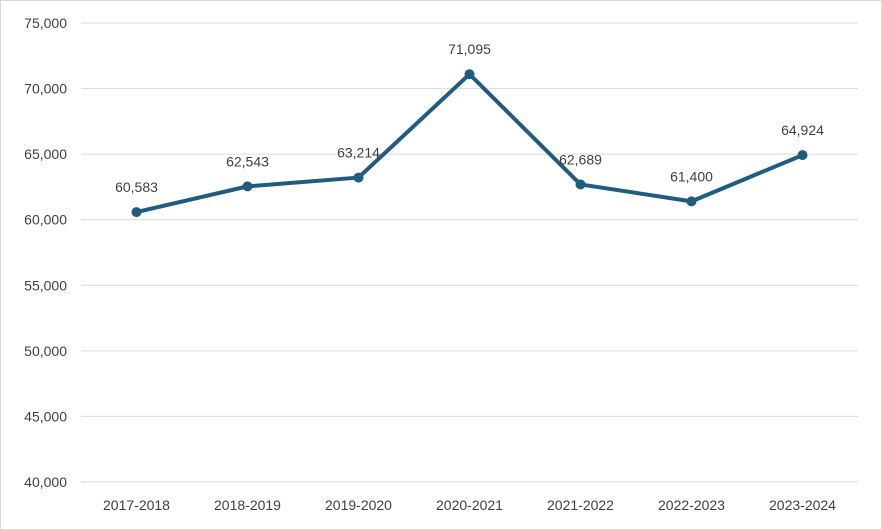  What do you see at coordinates (136, 505) in the screenshot?
I see `x-tick-label: 2017-2018` at bounding box center [136, 505].